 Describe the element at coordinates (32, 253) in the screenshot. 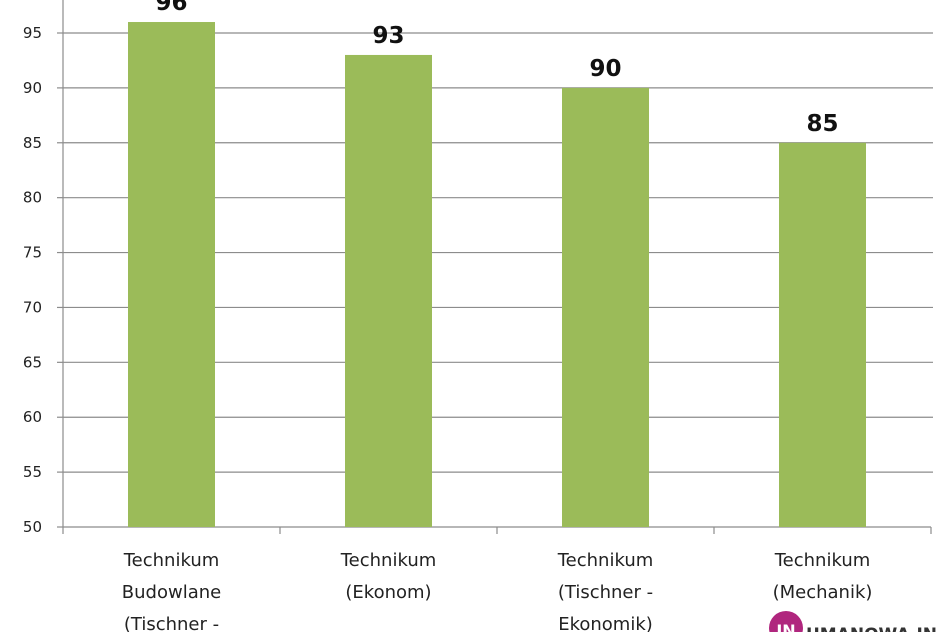

I see `y-tick-label: 75` at that location.